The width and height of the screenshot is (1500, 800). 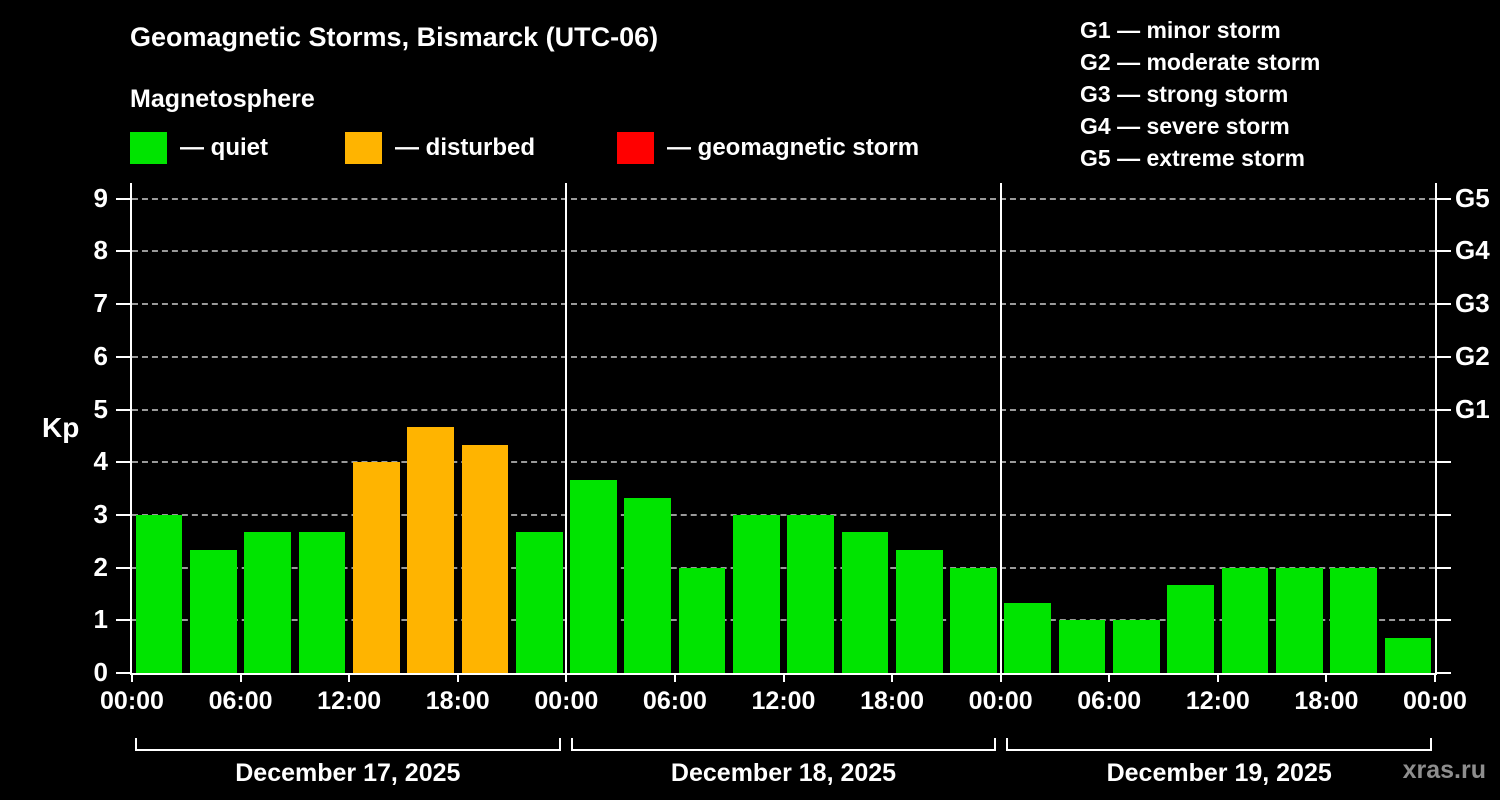 What do you see at coordinates (1219, 773) in the screenshot?
I see `date-label: December 19, 2025` at bounding box center [1219, 773].